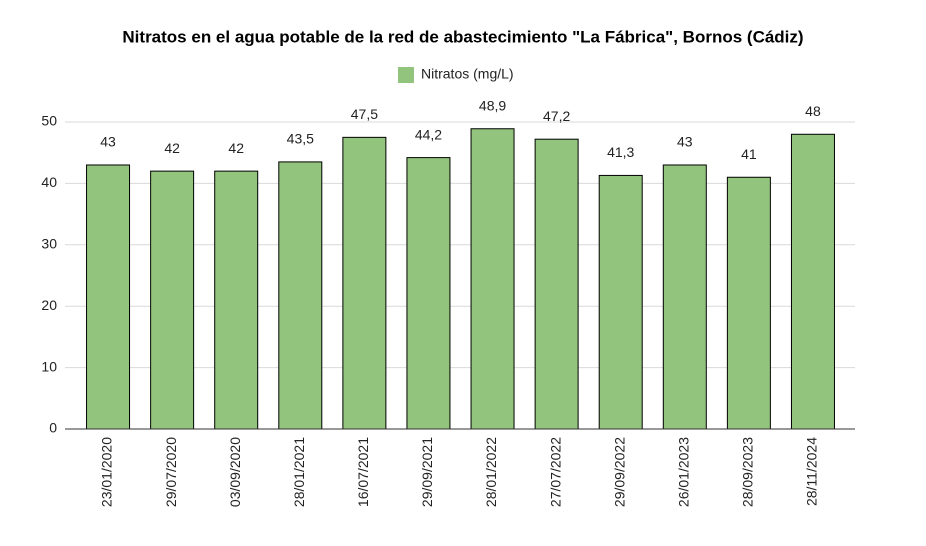  Describe the element at coordinates (556, 116) in the screenshot. I see `data-label: 47,2` at that location.